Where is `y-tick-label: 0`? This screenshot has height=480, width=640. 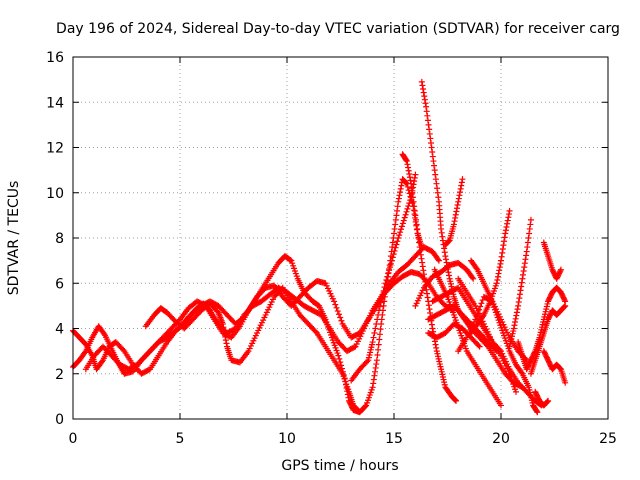 y-tick-label: 0 is located at coordinates (59, 420).